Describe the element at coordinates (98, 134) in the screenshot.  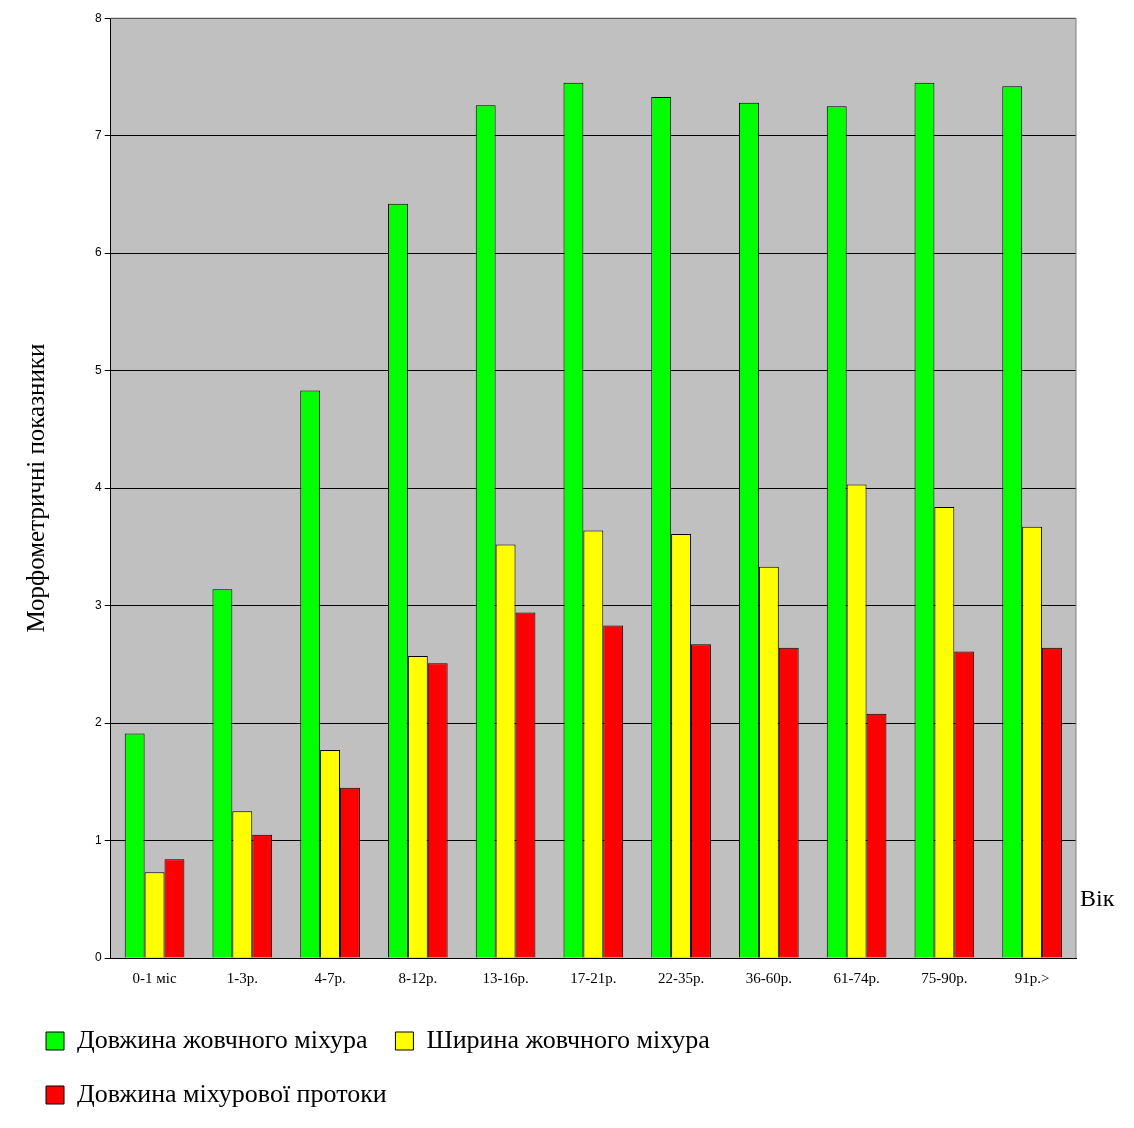
I see `y-tick-label: 7` at that location.